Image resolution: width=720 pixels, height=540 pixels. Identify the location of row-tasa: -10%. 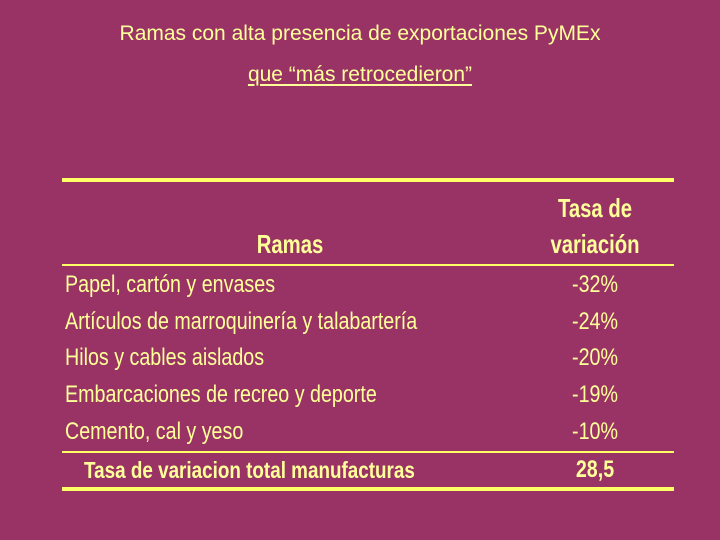
(595, 431).